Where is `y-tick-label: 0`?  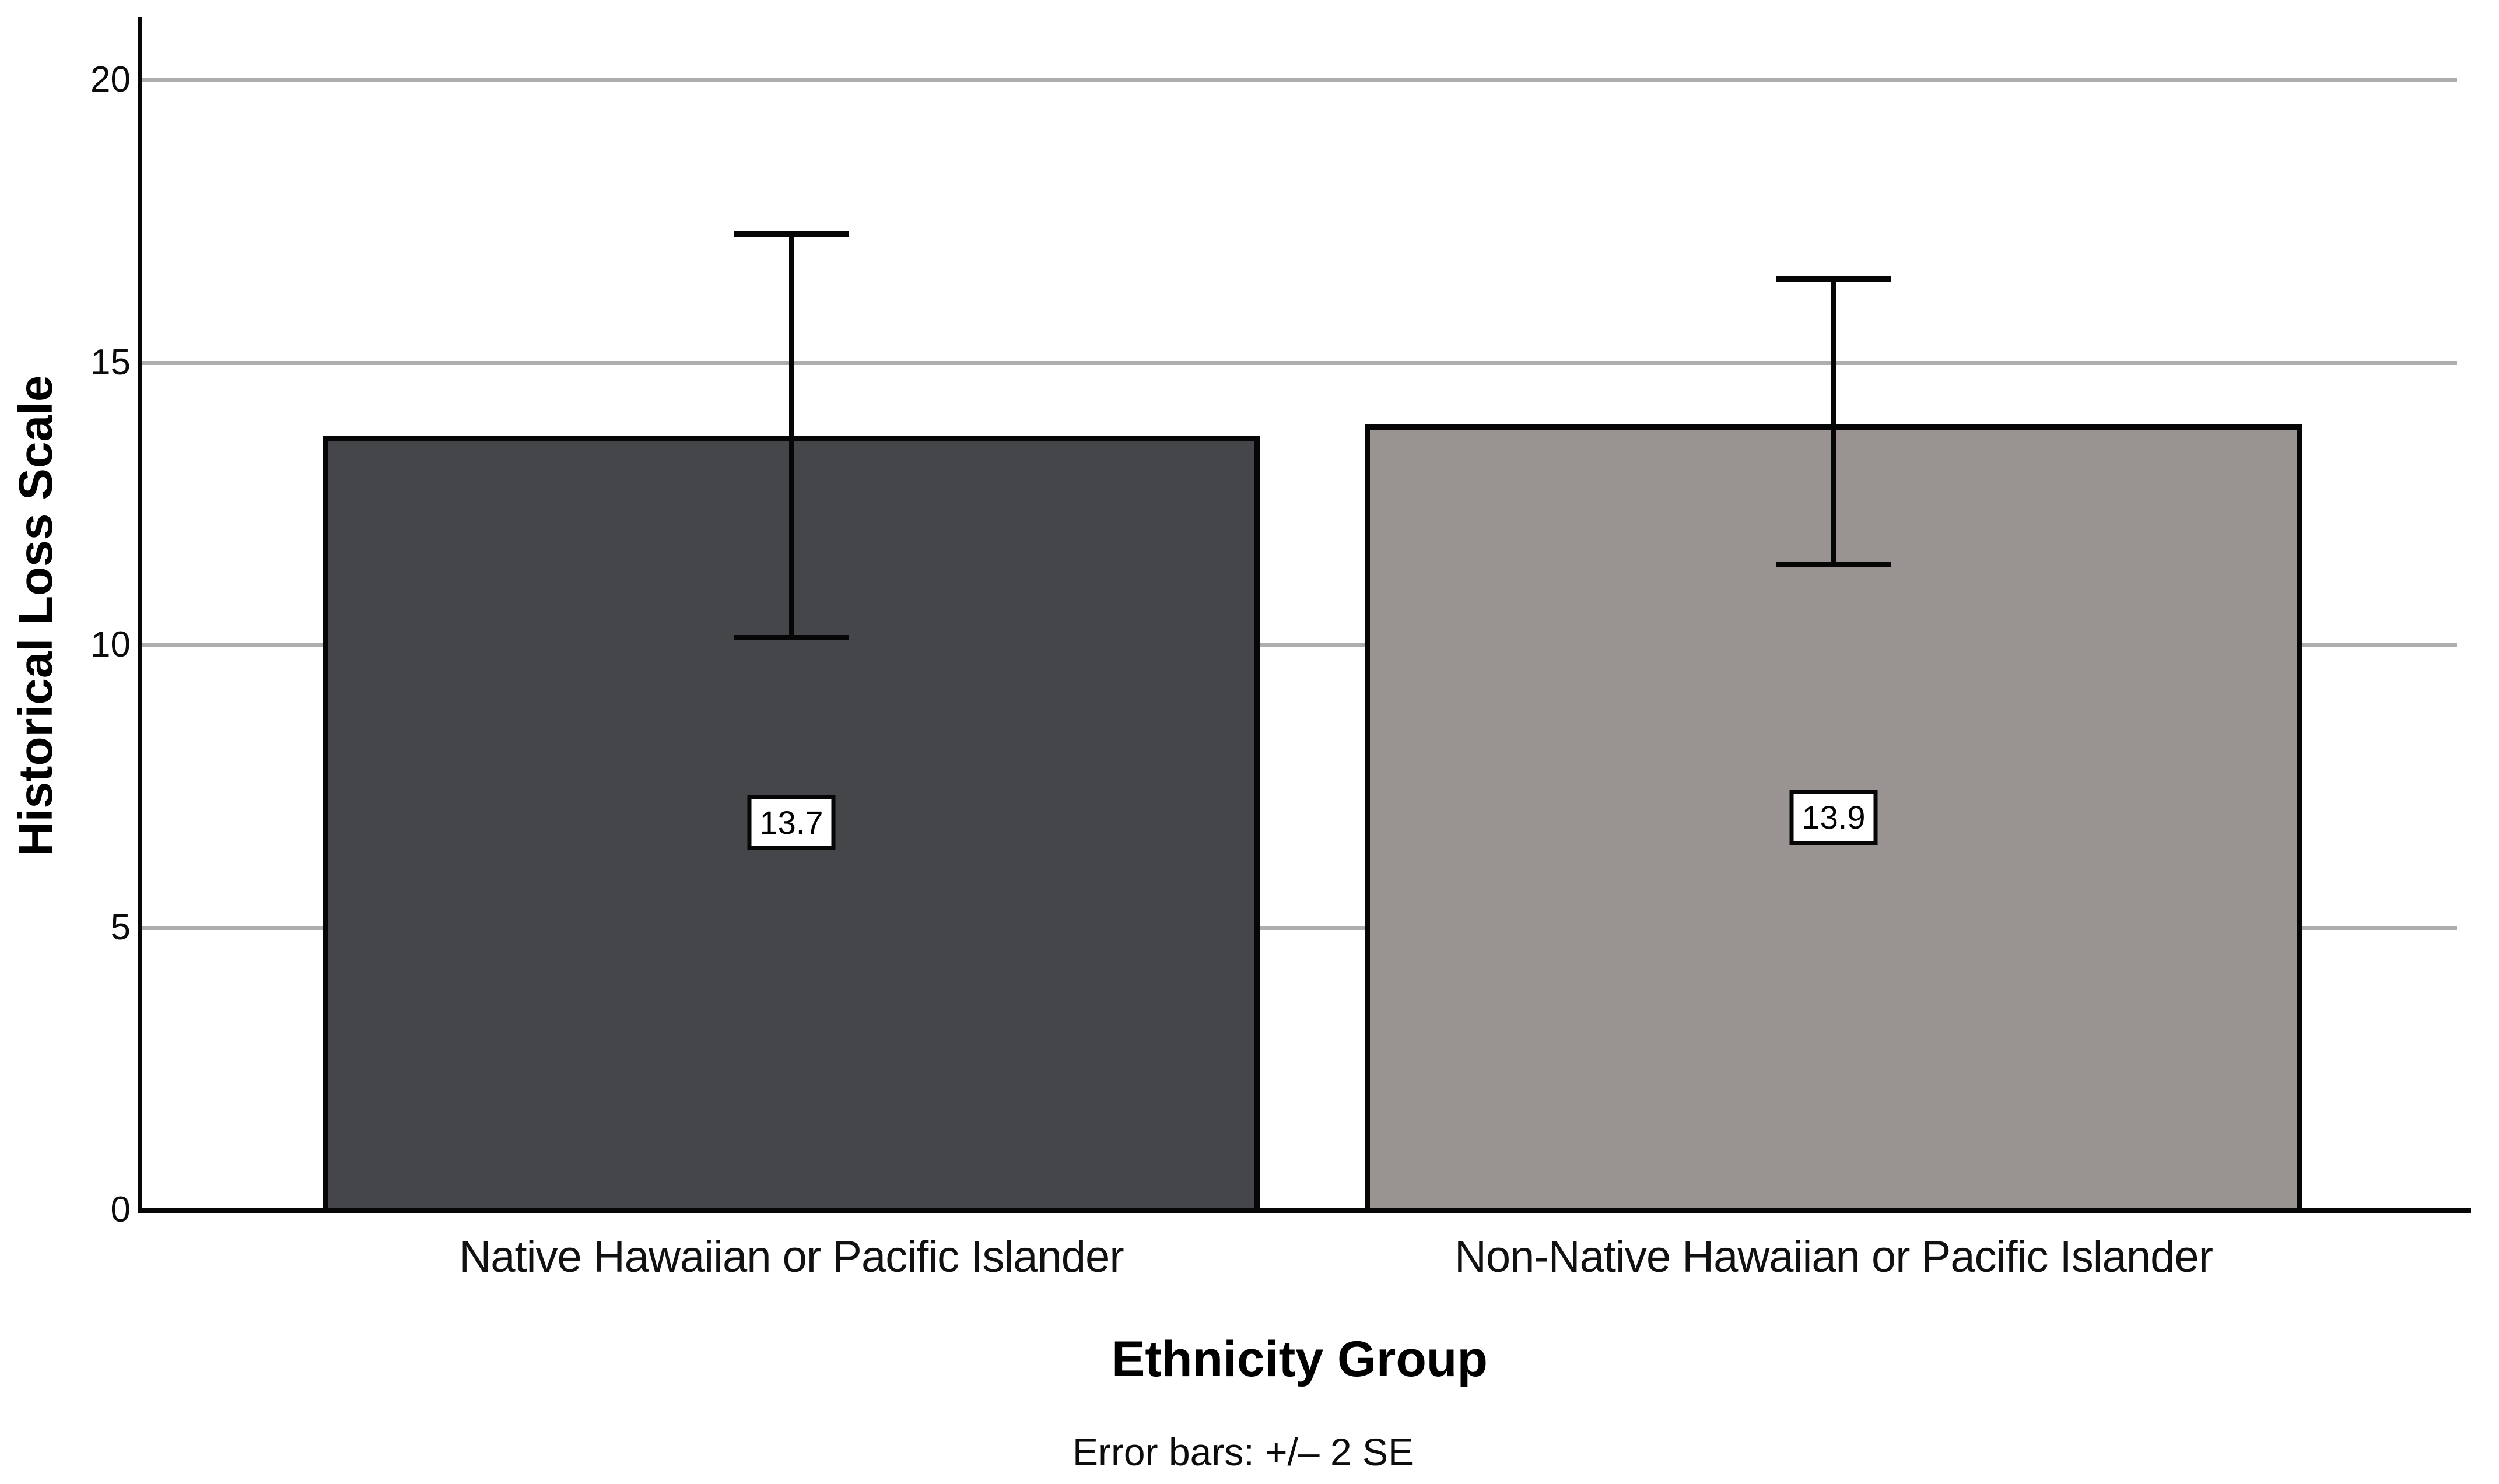
y-tick-label: 0 is located at coordinates (121, 1210).